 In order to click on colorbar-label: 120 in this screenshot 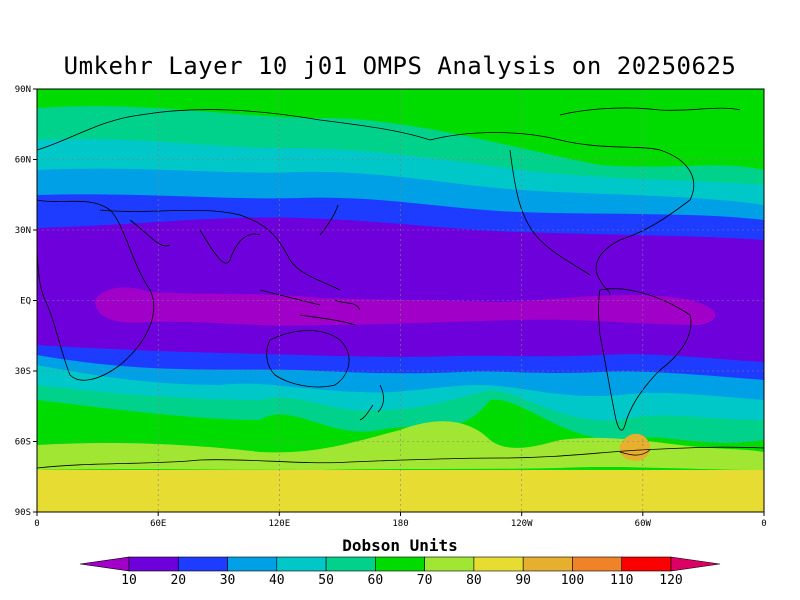, I will do `click(670, 580)`.